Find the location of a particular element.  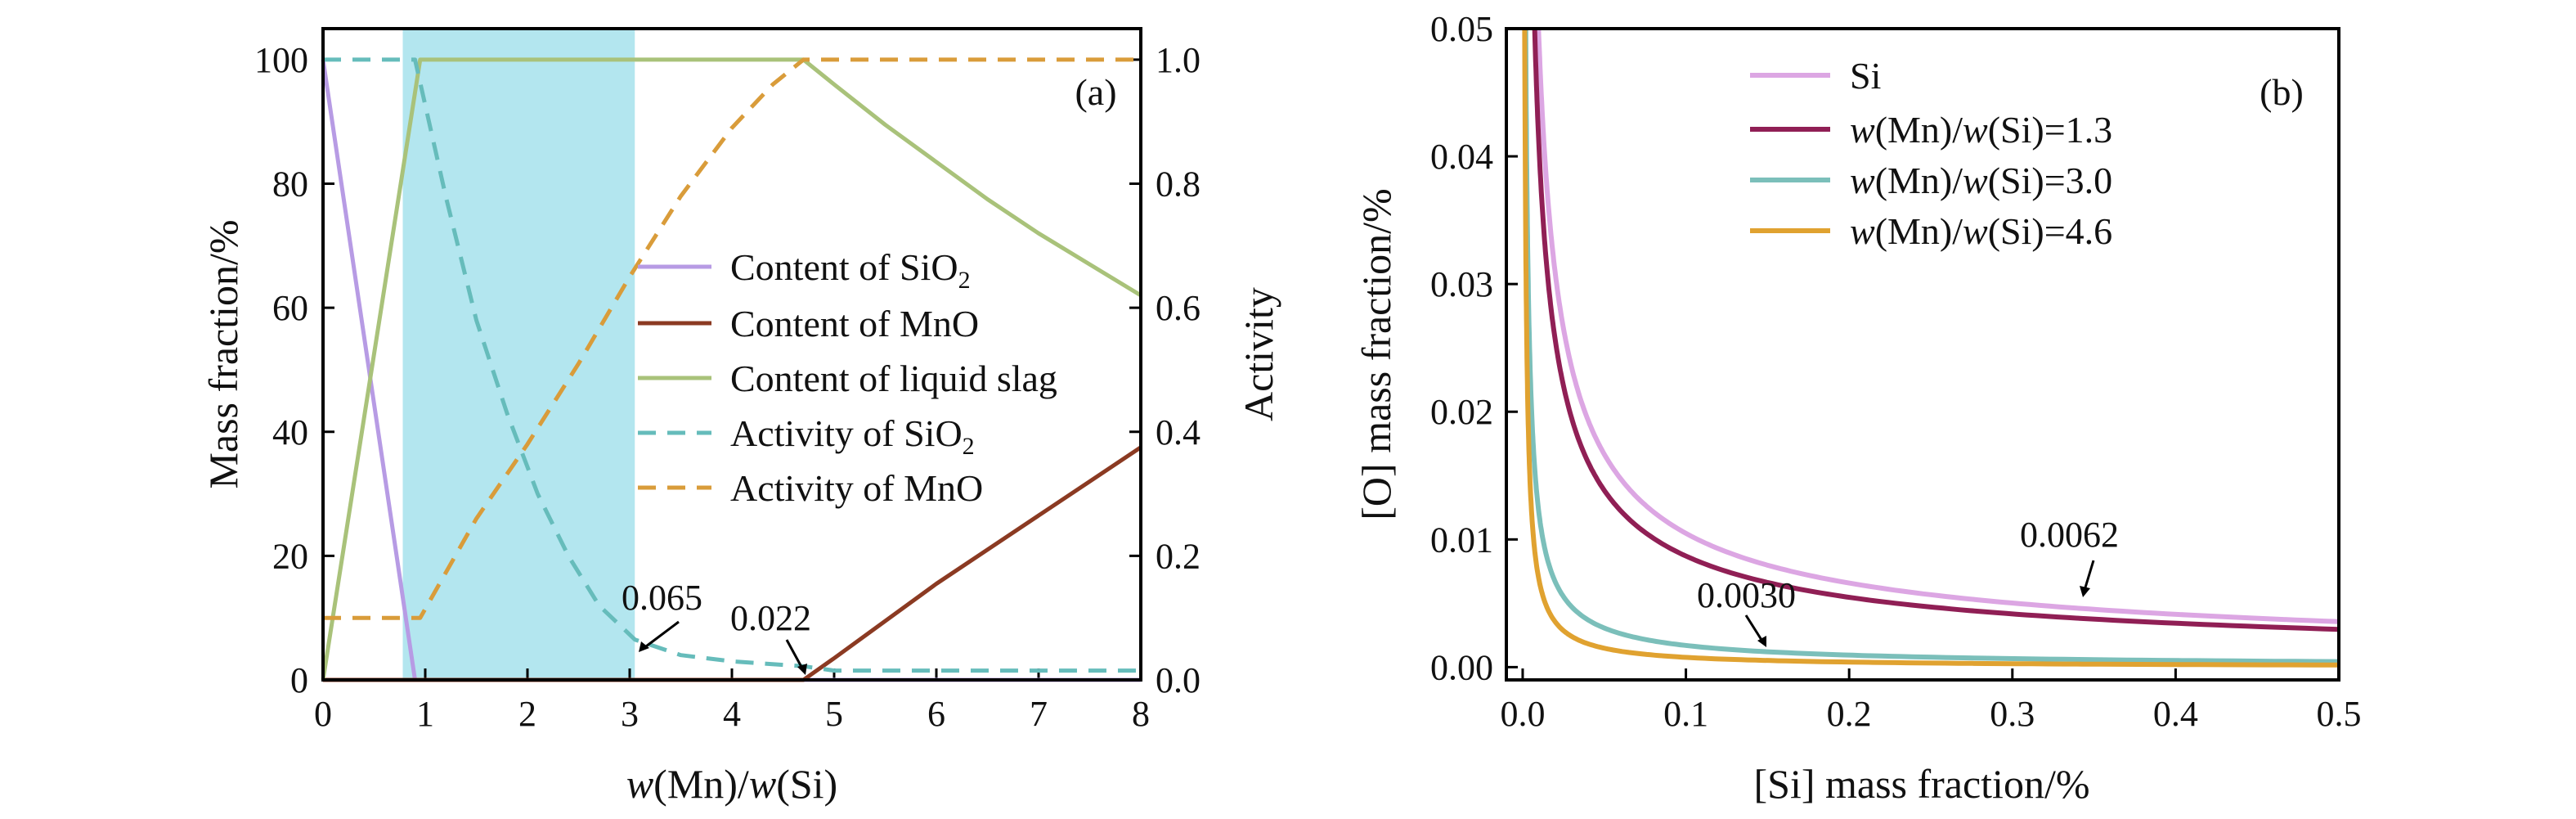

y2-tick-label-0-6: 0.6 is located at coordinates (1178, 308).